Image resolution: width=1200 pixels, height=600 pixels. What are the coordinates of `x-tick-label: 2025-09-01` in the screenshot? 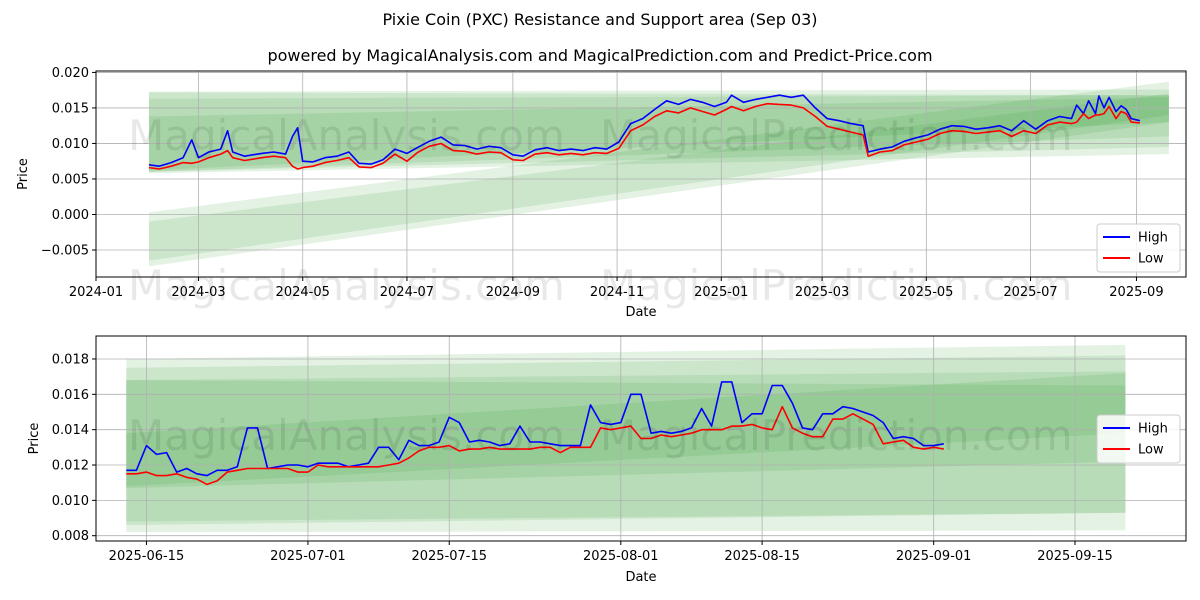 It's located at (934, 556).